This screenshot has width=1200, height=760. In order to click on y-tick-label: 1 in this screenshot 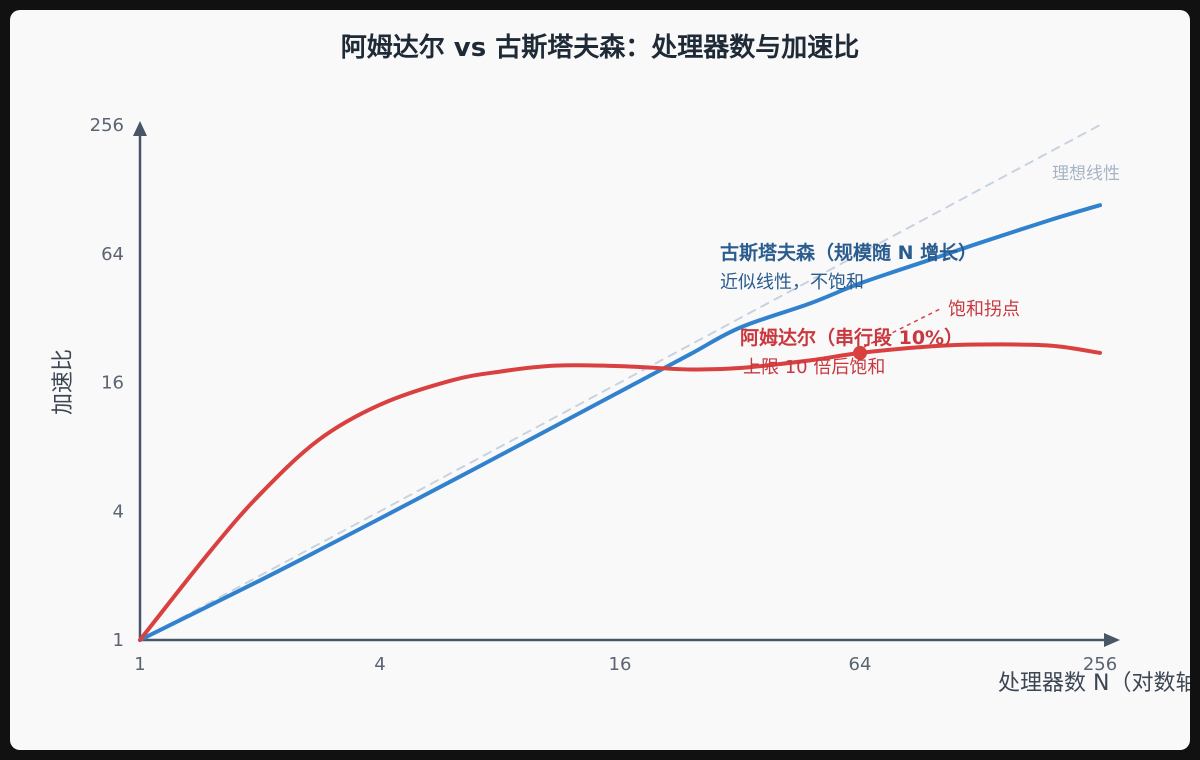, I will do `click(118, 640)`.